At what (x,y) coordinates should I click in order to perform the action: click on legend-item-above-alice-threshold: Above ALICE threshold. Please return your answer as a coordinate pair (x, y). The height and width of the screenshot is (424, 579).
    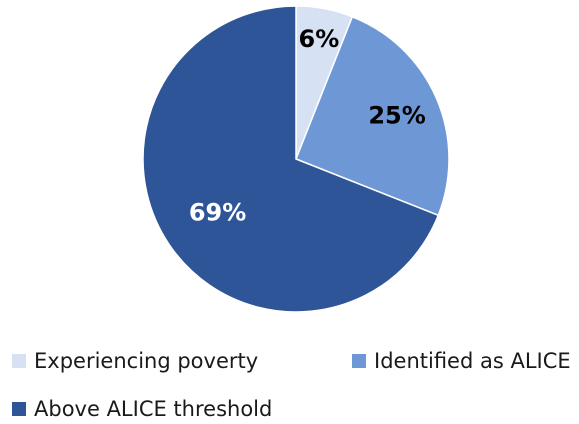
    Looking at the image, I should click on (142, 409).